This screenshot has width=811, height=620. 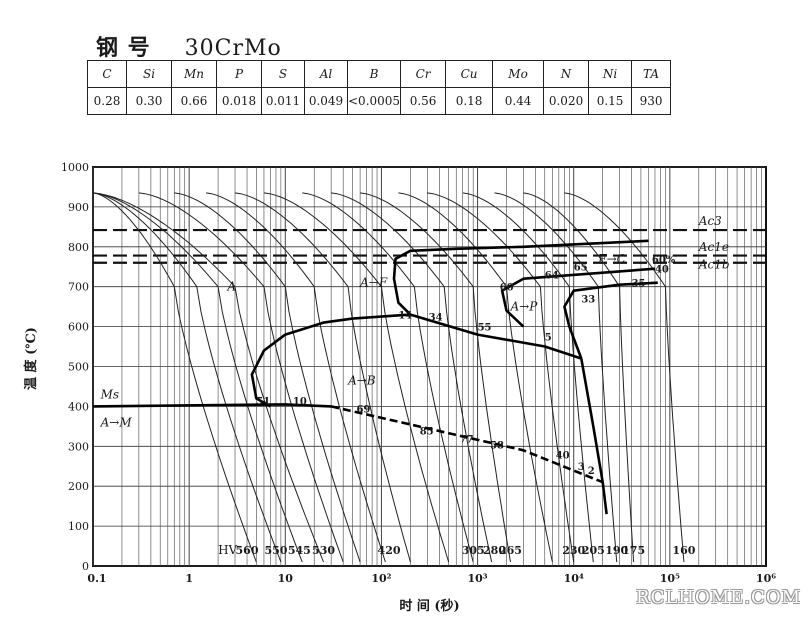 What do you see at coordinates (610, 101) in the screenshot?
I see `composition-value-11: 0.15` at bounding box center [610, 101].